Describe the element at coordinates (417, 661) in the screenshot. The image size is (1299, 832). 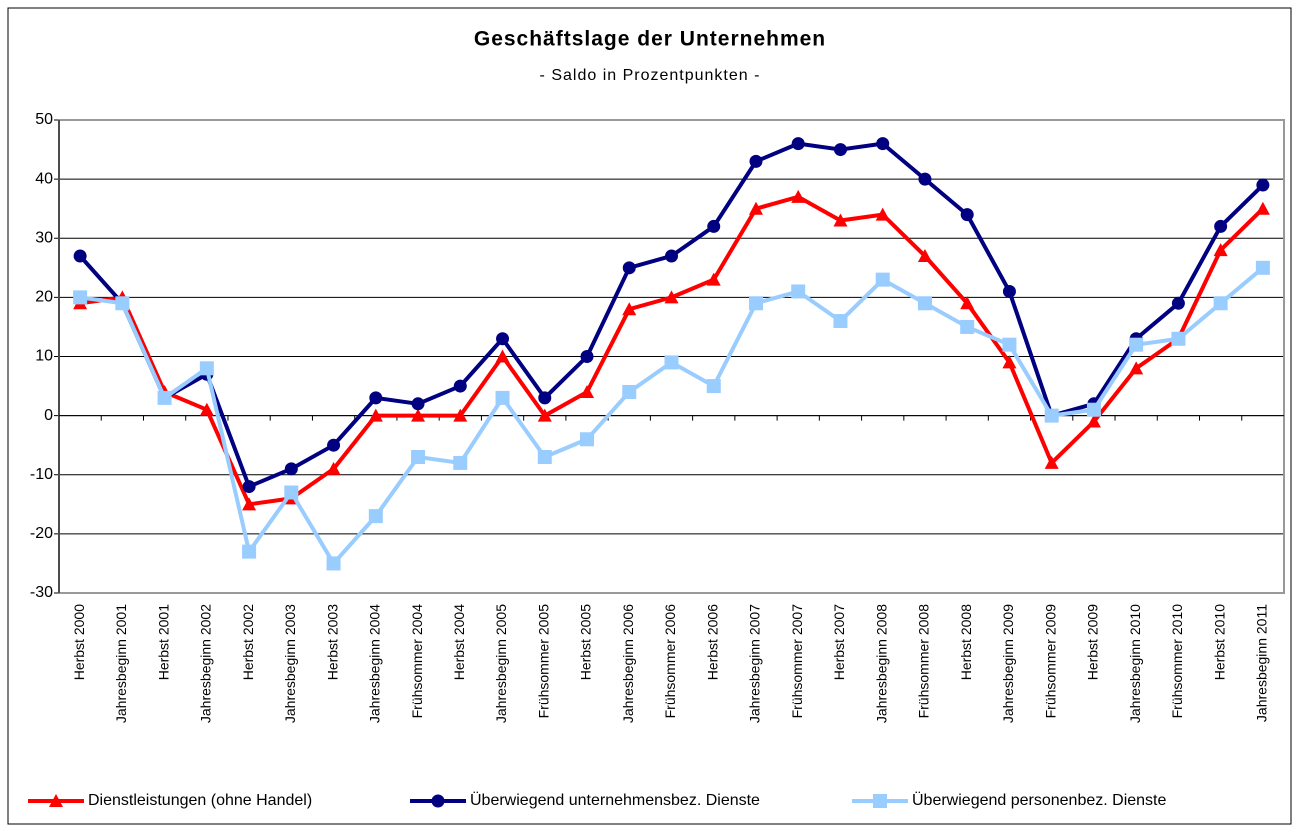
I see `x-tick-label: Frühsommer 2004` at that location.